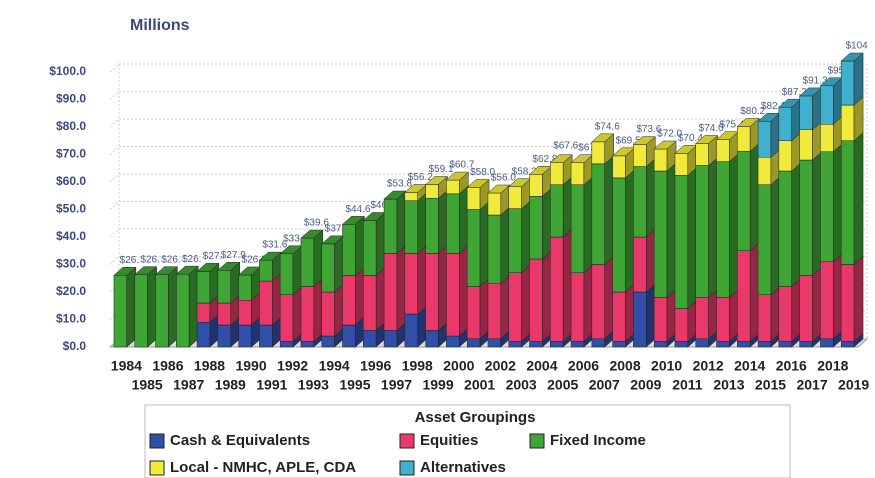 The image size is (875, 478). Describe the element at coordinates (147, 385) in the screenshot. I see `x-tick-label: 1985` at that location.